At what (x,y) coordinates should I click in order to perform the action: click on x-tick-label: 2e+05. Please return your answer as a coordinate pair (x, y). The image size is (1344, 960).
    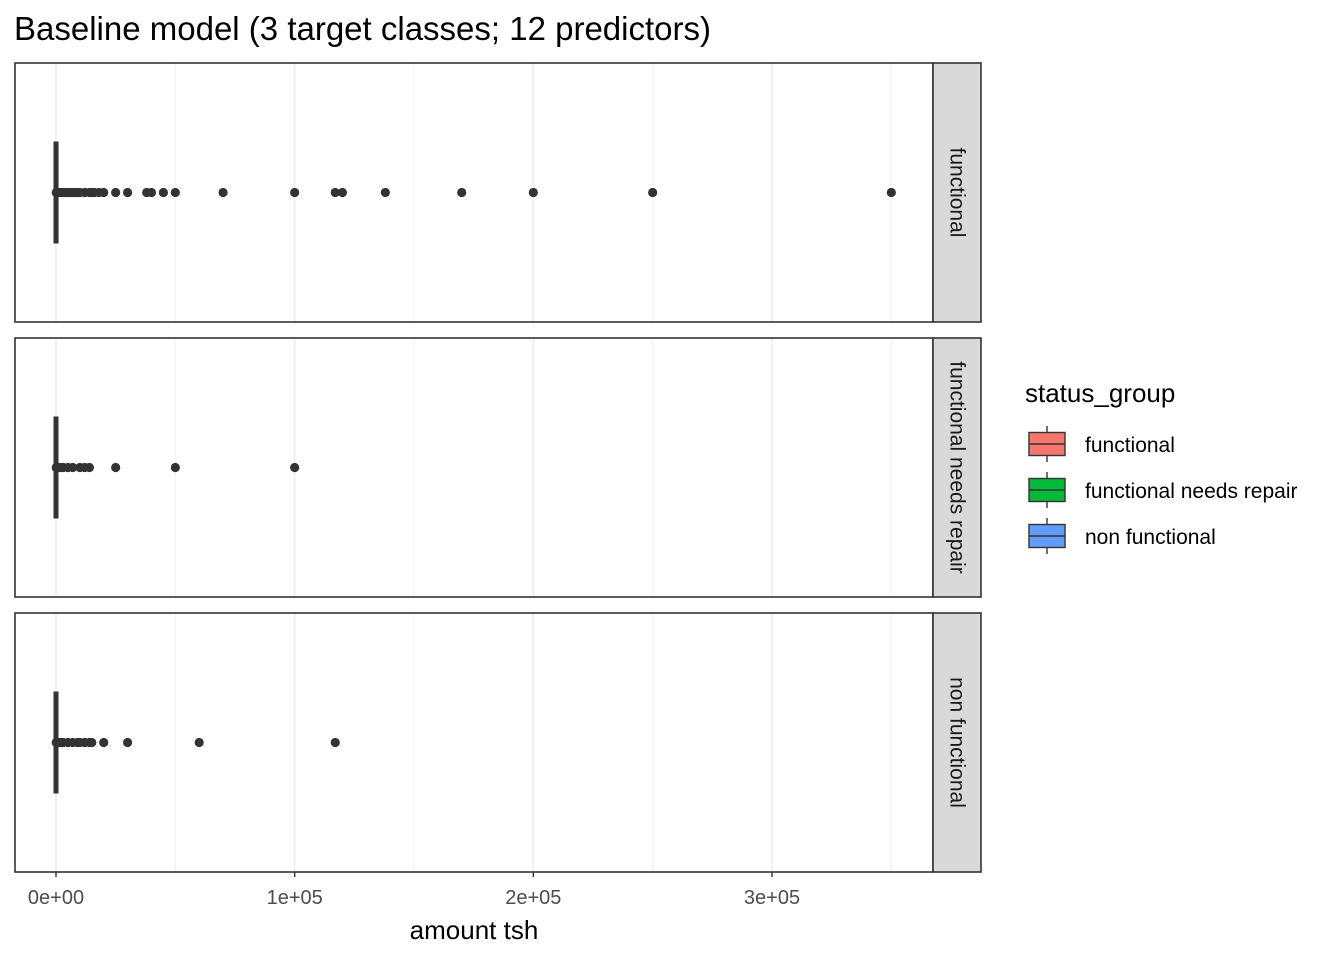
    Looking at the image, I should click on (533, 898).